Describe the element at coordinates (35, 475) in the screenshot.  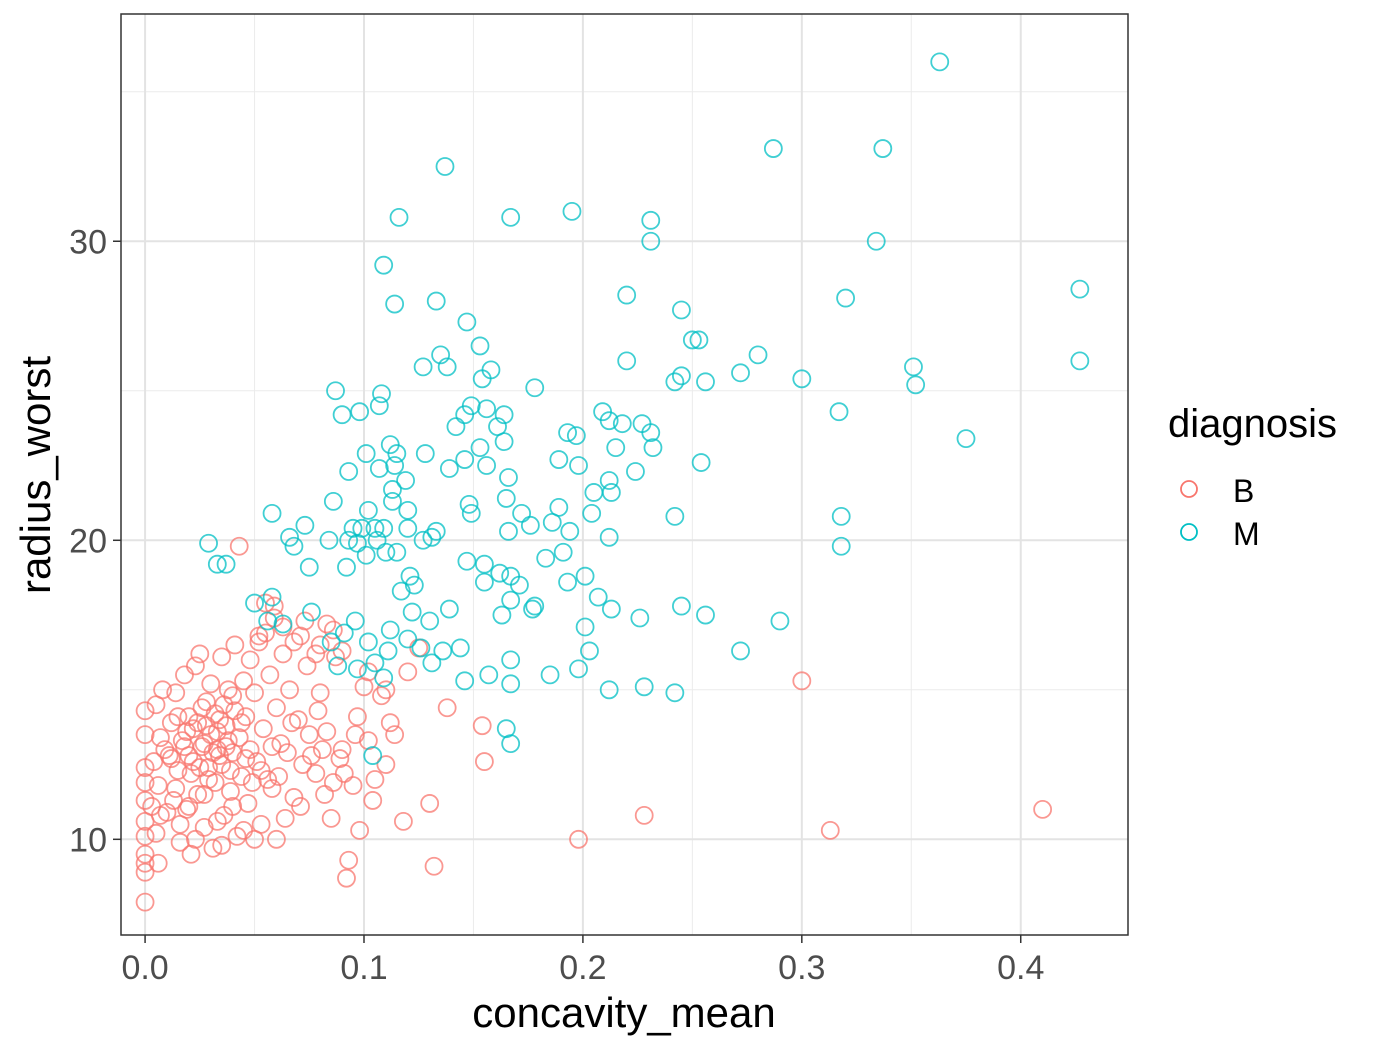
I see `y-axis-title: radius_worst` at that location.